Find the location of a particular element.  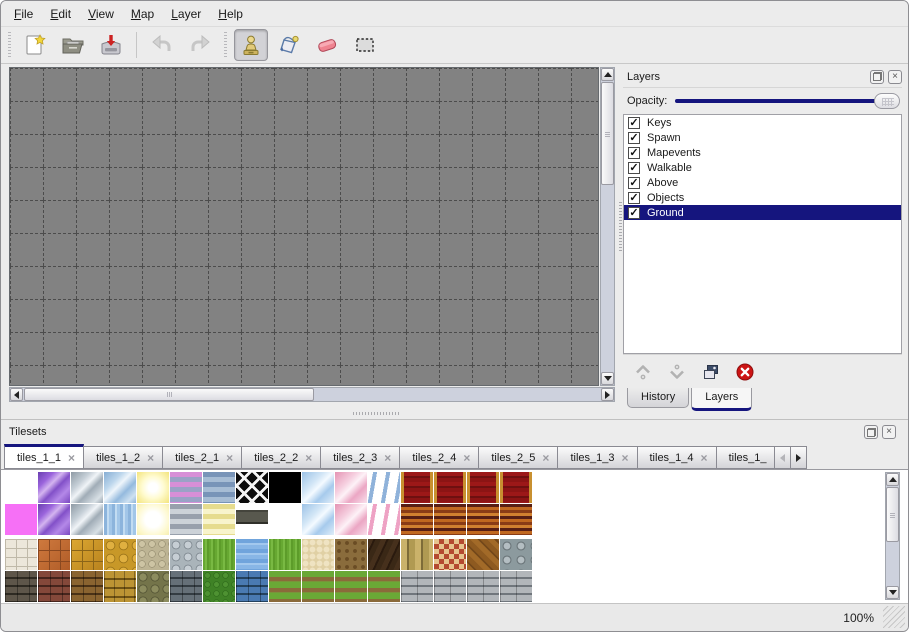

tile-bricks-checker is located at coordinates (450, 554).